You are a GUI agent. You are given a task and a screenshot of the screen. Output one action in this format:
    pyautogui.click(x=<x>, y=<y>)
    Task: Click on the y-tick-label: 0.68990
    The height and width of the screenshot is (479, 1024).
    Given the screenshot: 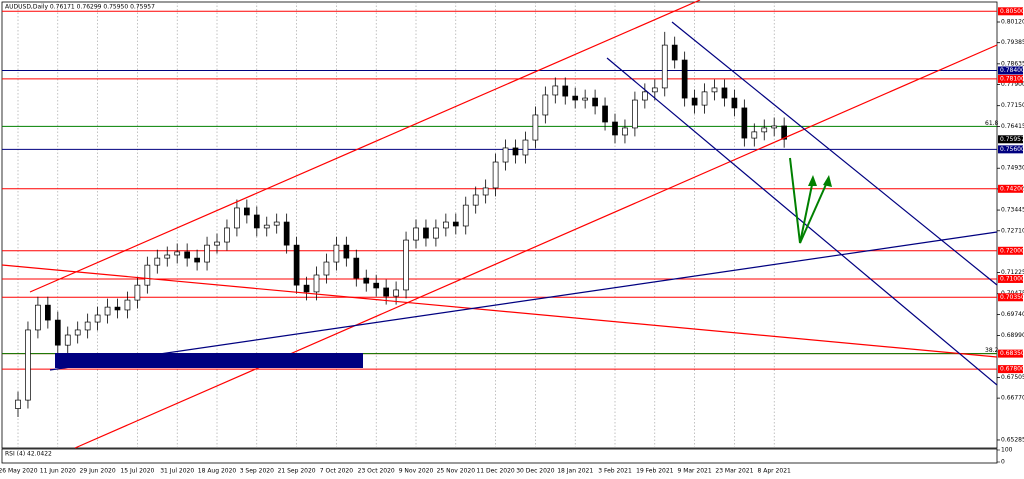 What is the action you would take?
    pyautogui.click(x=1012, y=335)
    